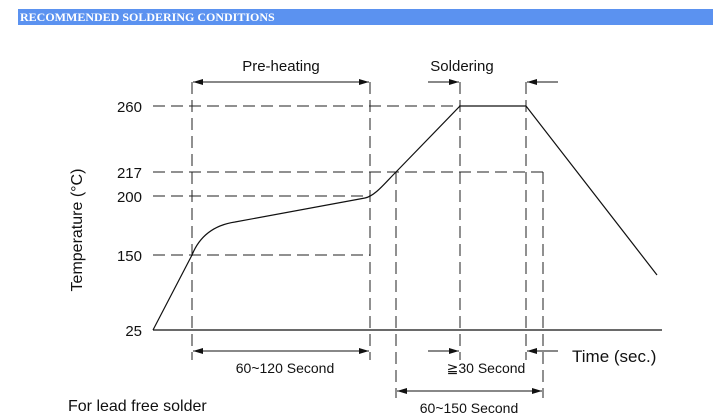 This screenshot has height=418, width=716. Describe the element at coordinates (133, 331) in the screenshot. I see `y-tick-label-25: 25` at that location.